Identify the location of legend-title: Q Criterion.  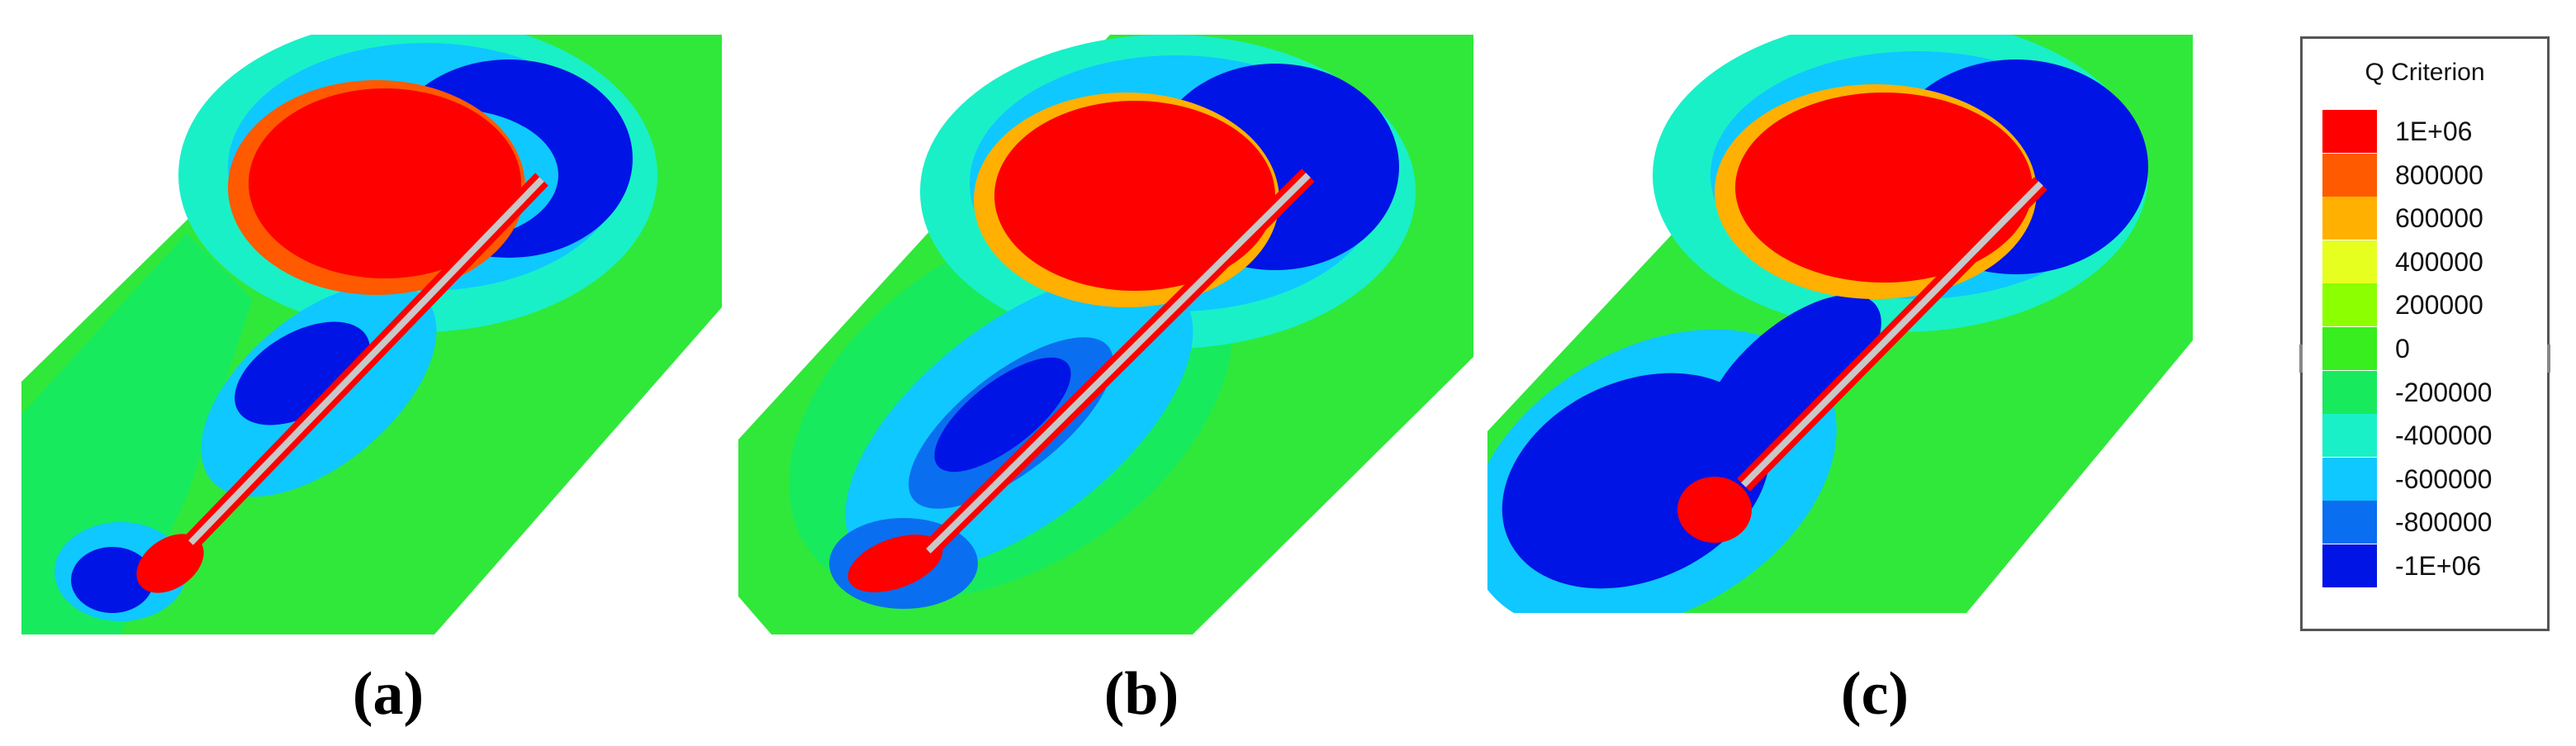
(2425, 72).